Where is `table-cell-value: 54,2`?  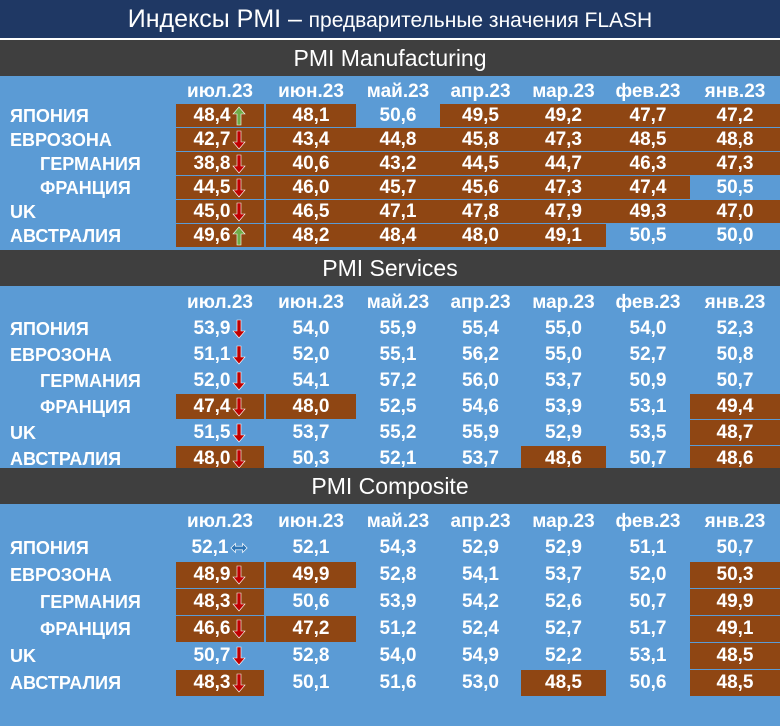 table-cell-value: 54,2 is located at coordinates (480, 602).